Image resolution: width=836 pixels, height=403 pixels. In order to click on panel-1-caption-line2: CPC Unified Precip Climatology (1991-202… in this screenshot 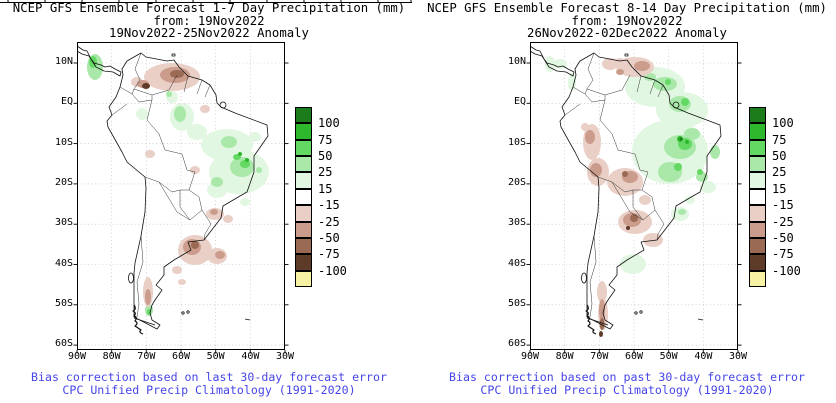, I will do `click(209, 390)`.